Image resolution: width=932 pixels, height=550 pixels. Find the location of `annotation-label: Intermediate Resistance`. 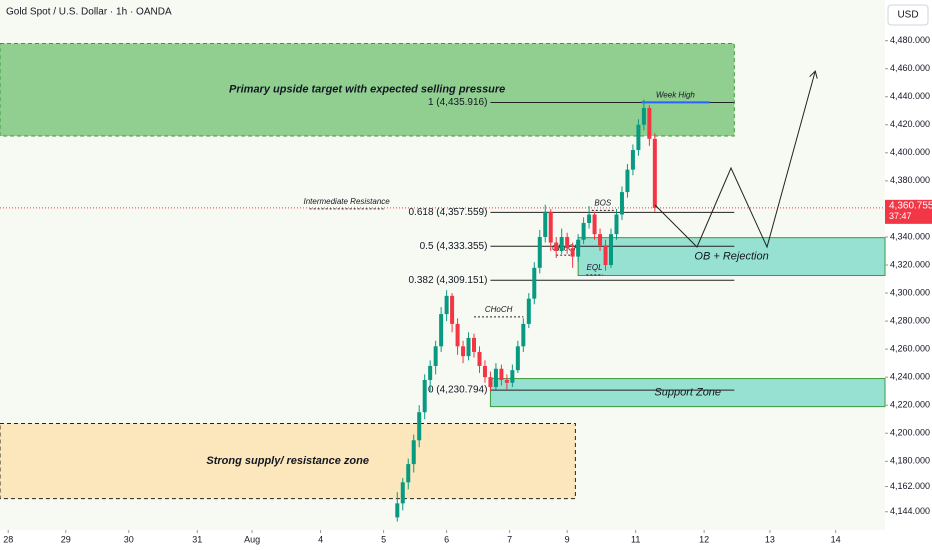

annotation-label: Intermediate Resistance is located at coordinates (346, 201).